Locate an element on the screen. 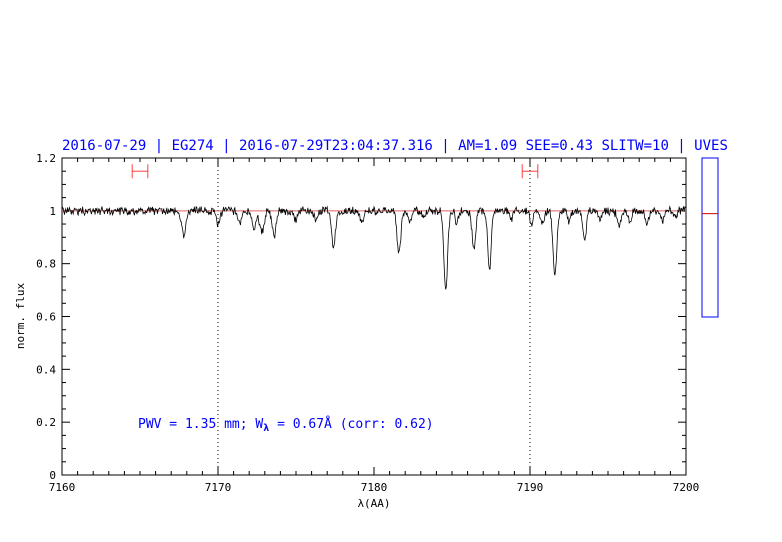 This screenshot has height=542, width=782. y-tick-label: 0.6 is located at coordinates (46, 317).